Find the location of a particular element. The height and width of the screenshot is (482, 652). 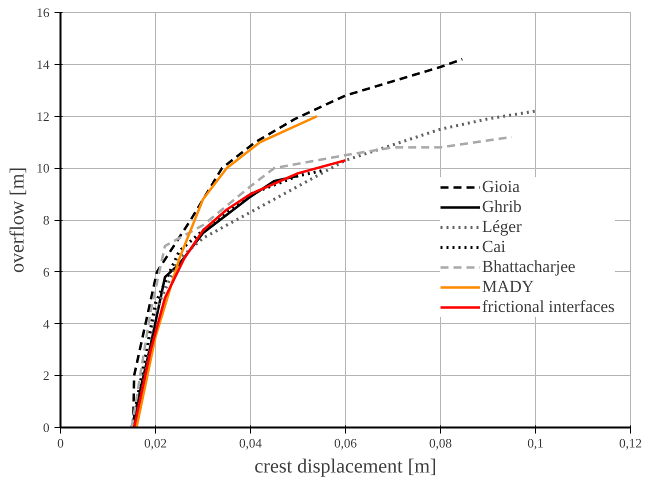

legend-label: Cai is located at coordinates (494, 247).